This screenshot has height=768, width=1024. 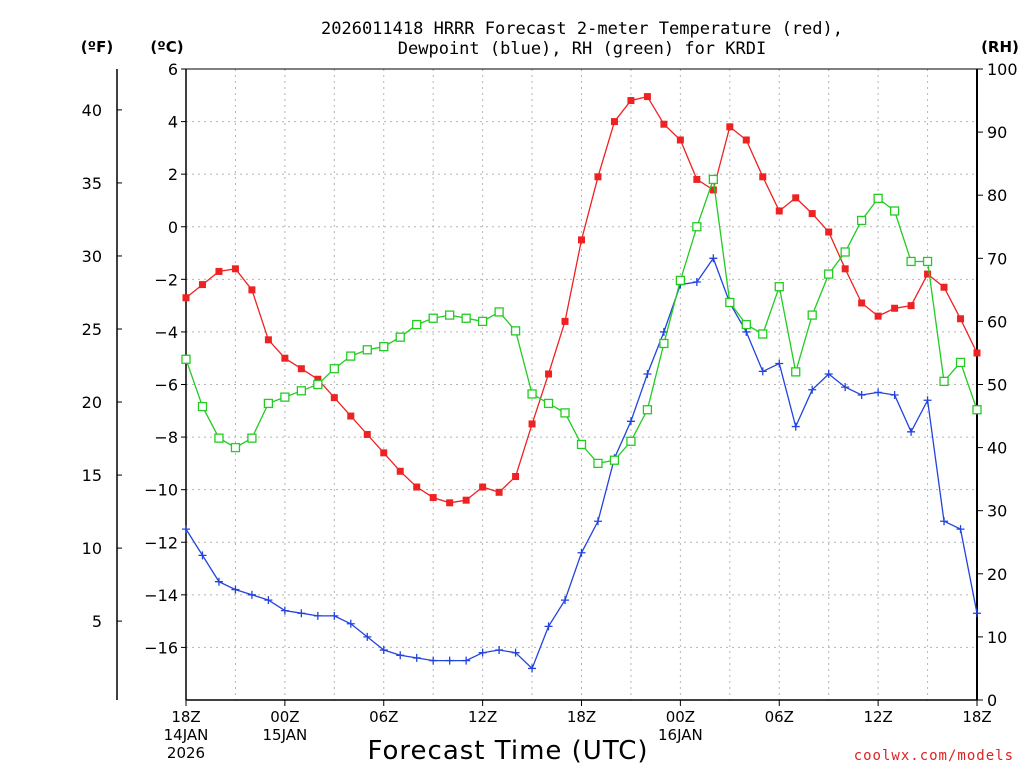 I want to click on rh-tick-label: 30, so click(x=997, y=511).